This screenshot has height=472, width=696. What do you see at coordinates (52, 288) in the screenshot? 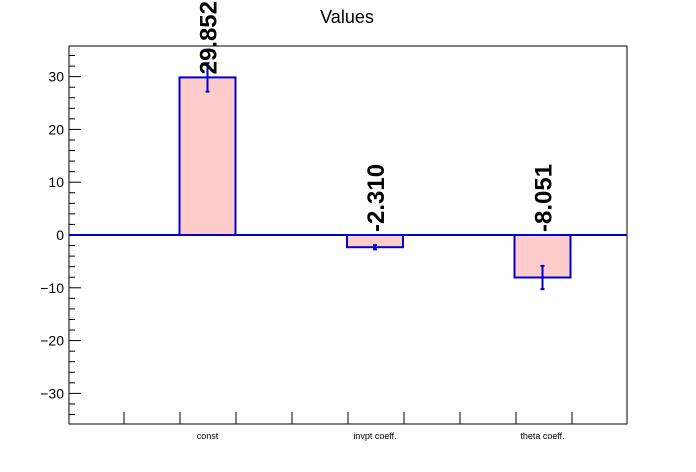
I see `y-tick-label: −10` at bounding box center [52, 288].